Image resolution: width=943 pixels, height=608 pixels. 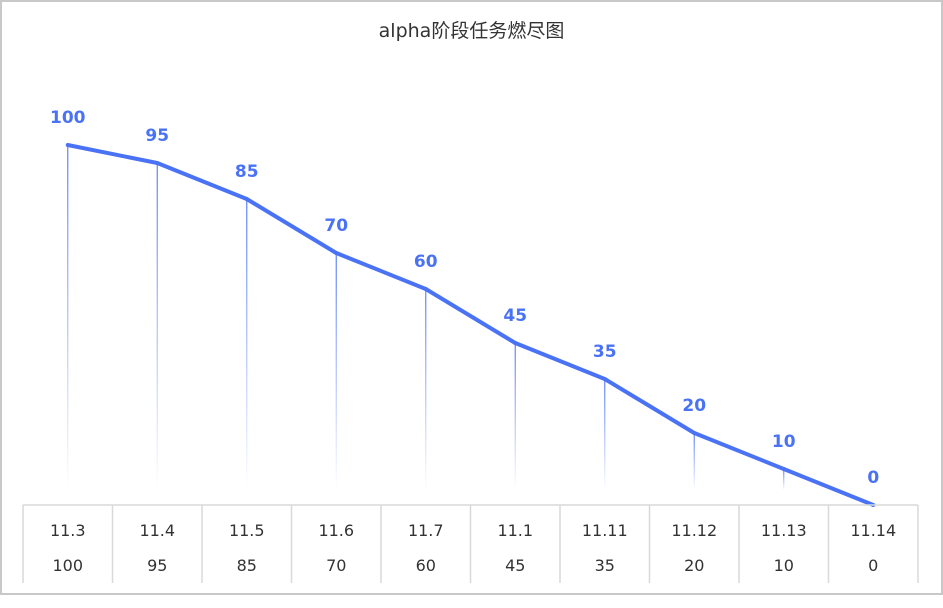 I want to click on x-tick-label: 11.14, so click(x=873, y=530).